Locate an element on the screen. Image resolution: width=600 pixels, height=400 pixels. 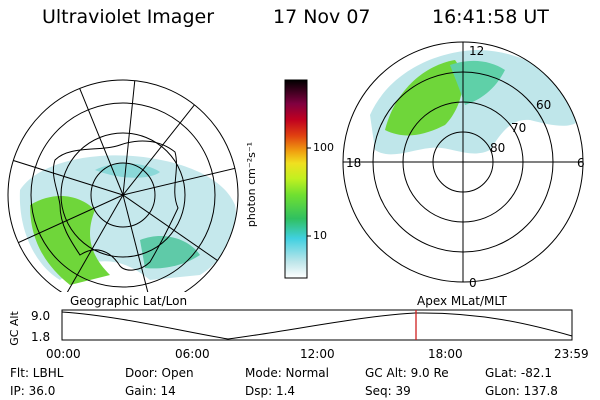
timeline-xtick-1200: 12:00 is located at coordinates (317, 354).